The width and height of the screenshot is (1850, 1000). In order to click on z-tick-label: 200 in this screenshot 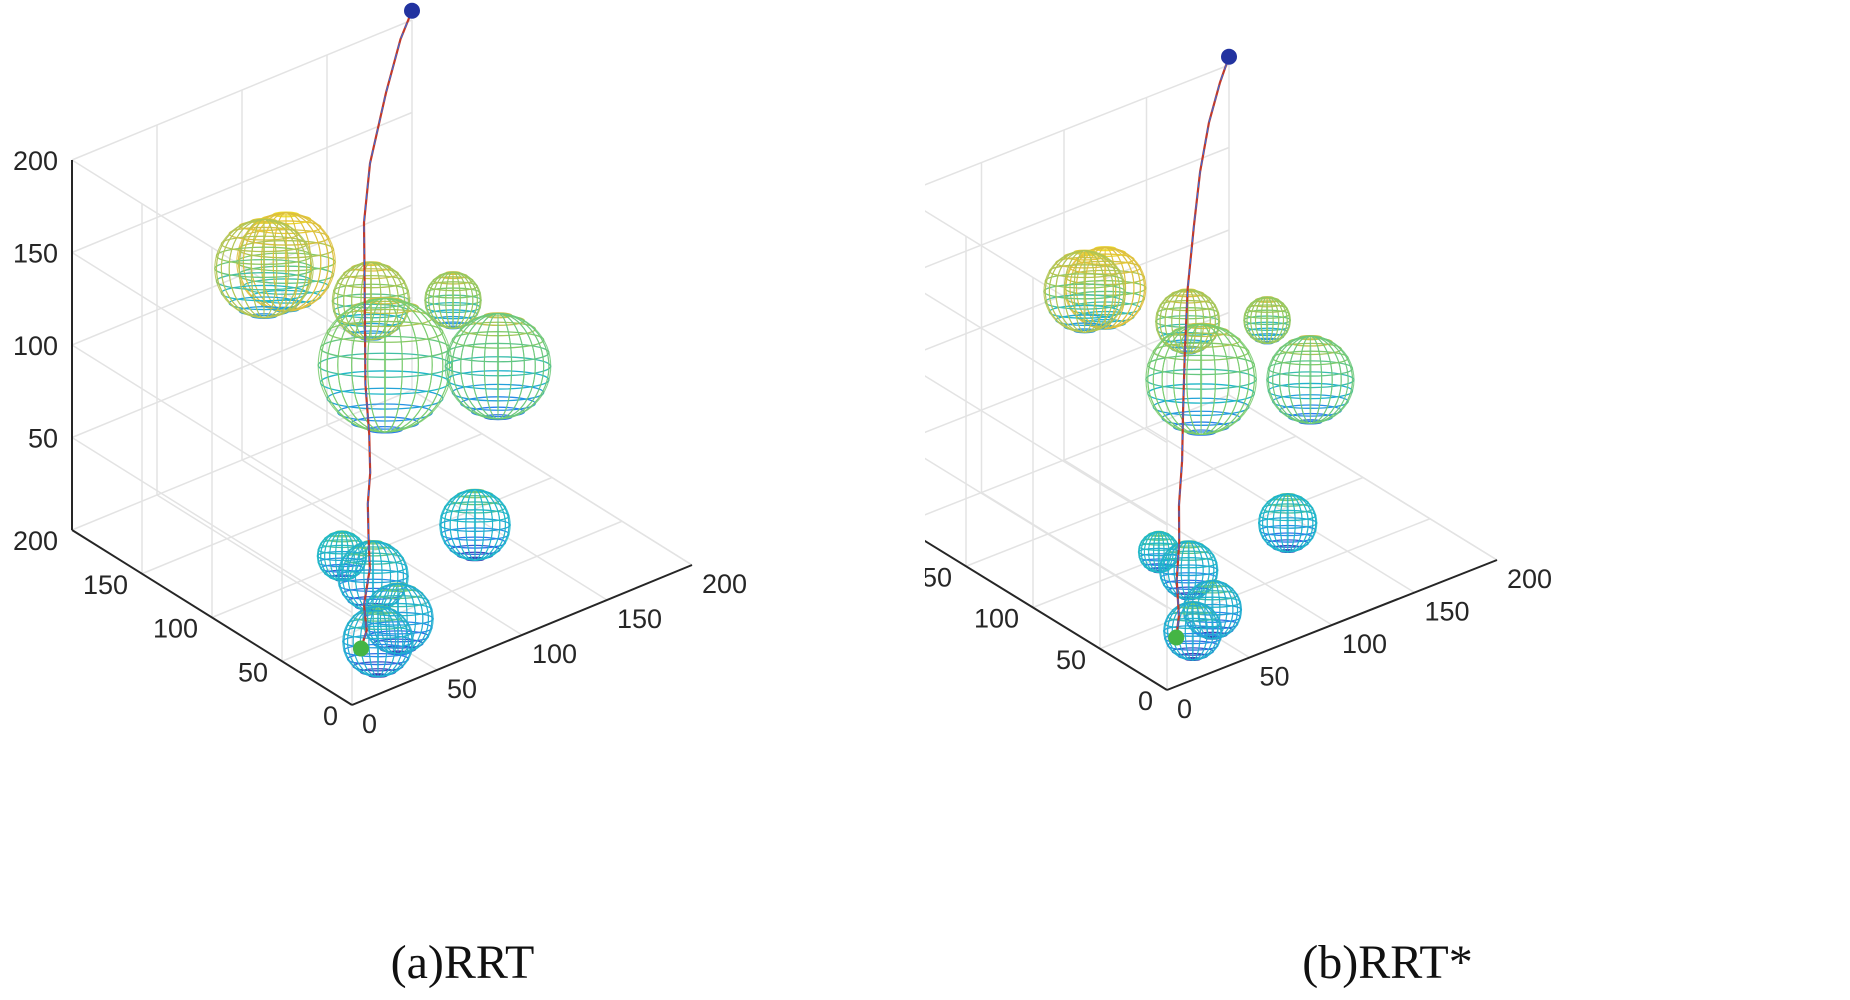, I will do `click(35, 161)`.